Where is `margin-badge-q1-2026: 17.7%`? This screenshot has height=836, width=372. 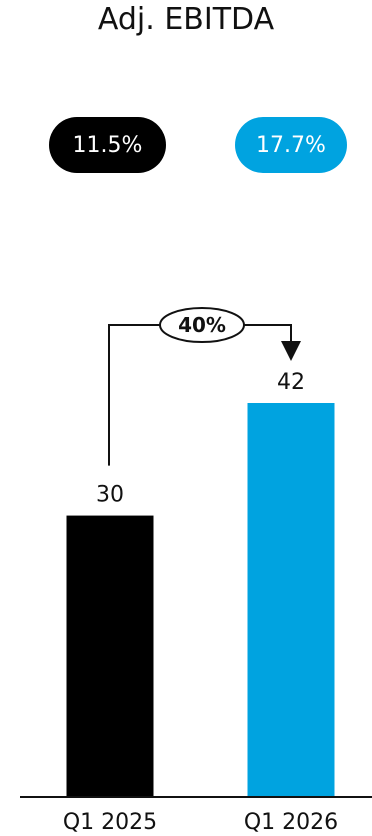
margin-badge-q1-2026: 17.7% is located at coordinates (291, 145).